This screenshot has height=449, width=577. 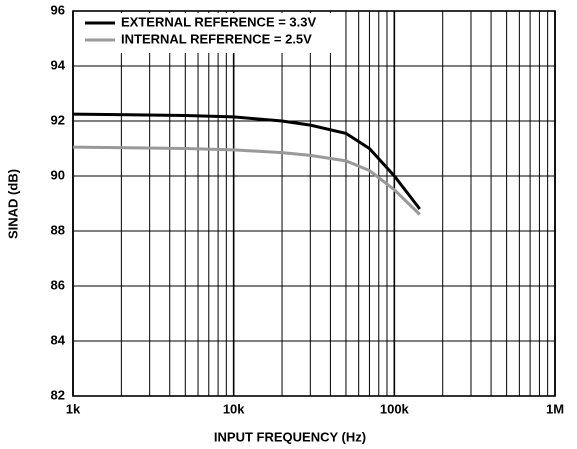 What do you see at coordinates (234, 408) in the screenshot?
I see `x-tick-label: 10k` at bounding box center [234, 408].